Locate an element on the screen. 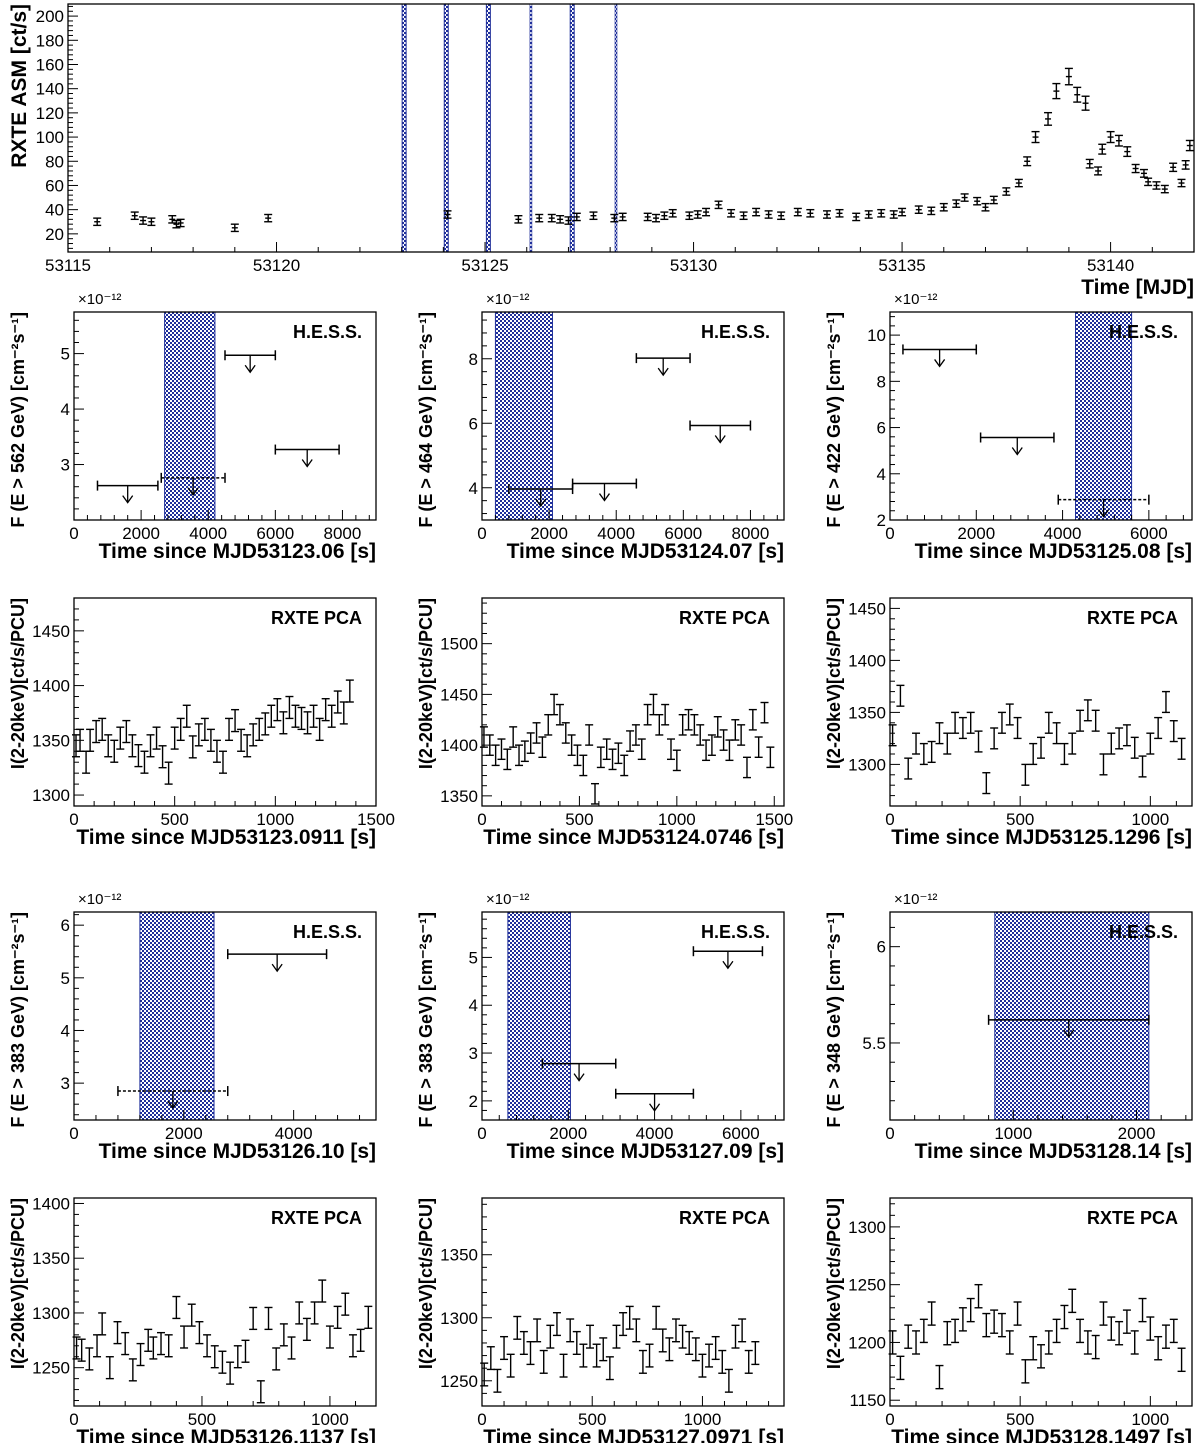 The height and width of the screenshot is (1443, 1200). y-tick-label: 1400 is located at coordinates (51, 686).